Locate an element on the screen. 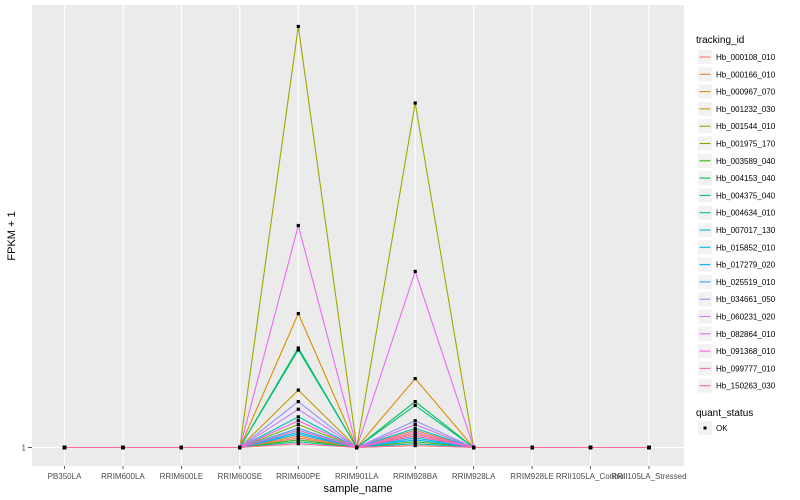 This screenshot has height=500, width=800. x-tick-label: PB350LA is located at coordinates (65, 476).